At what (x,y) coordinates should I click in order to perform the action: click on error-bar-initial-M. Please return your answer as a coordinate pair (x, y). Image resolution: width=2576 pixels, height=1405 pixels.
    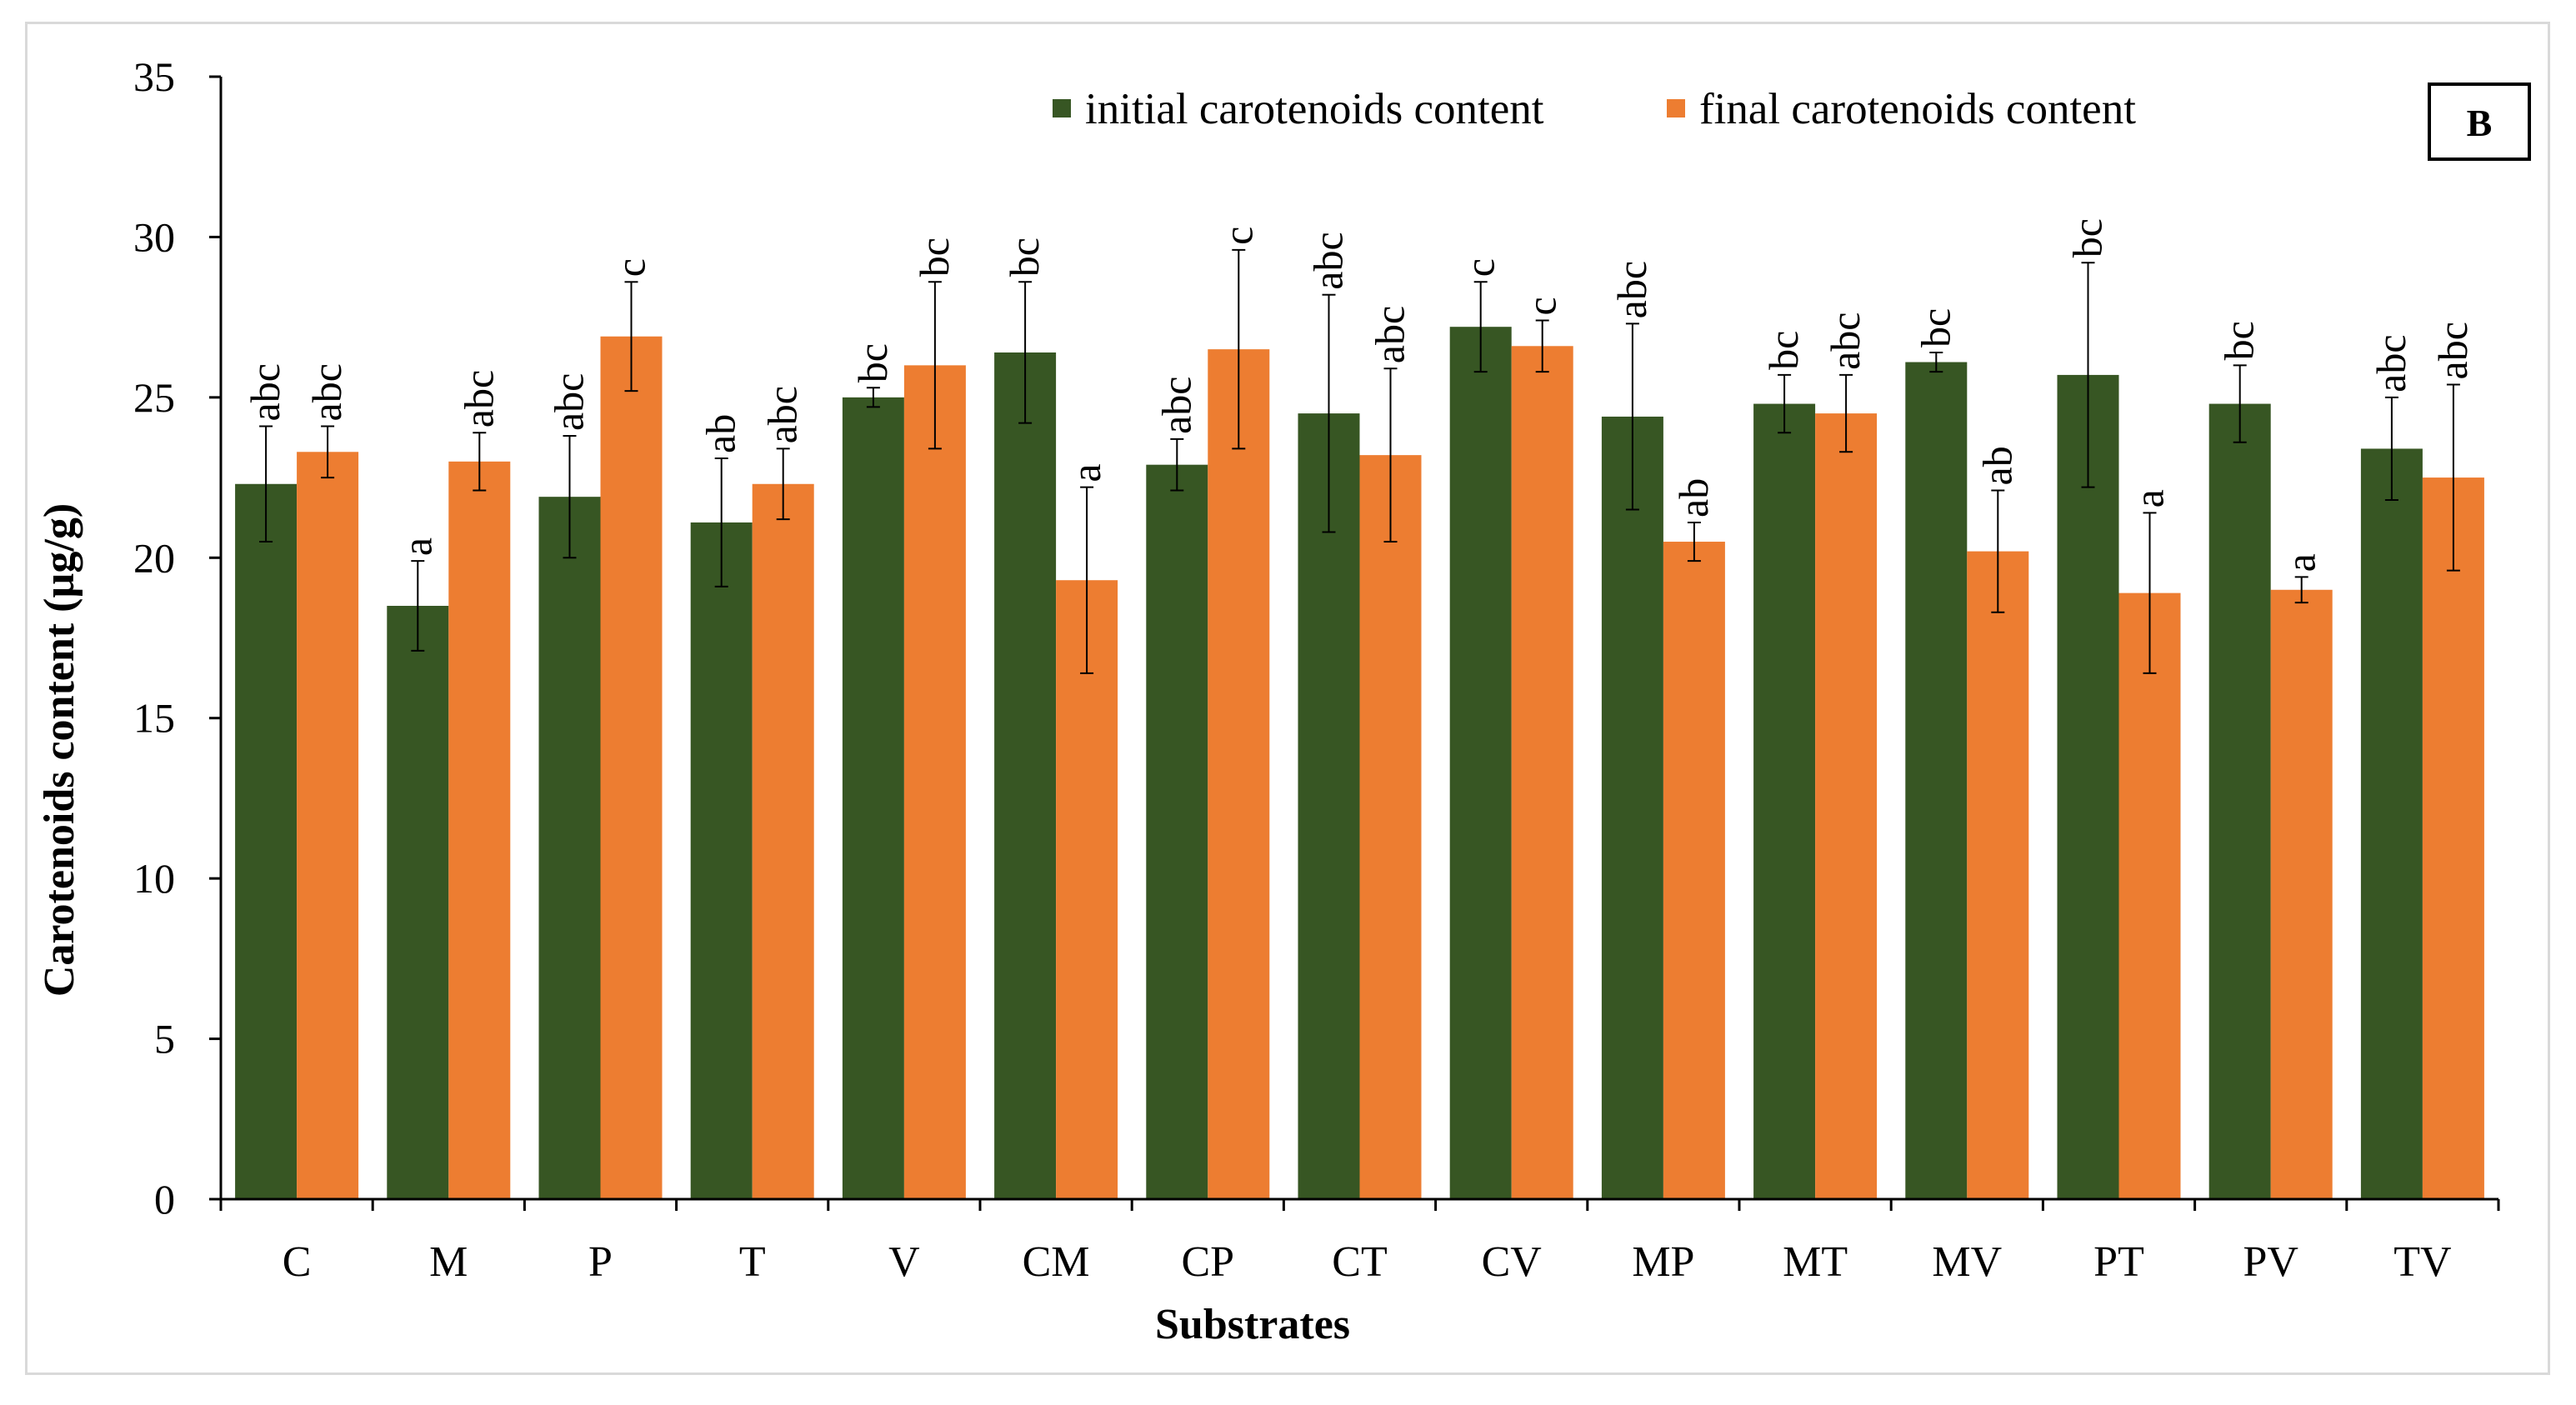
    Looking at the image, I should click on (418, 606).